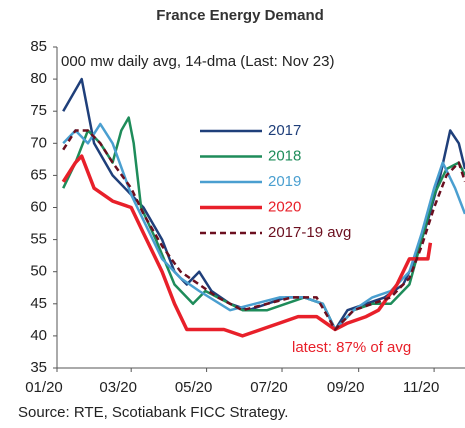  Describe the element at coordinates (118, 387) in the screenshot. I see `x-tick-label: 03/20` at that location.